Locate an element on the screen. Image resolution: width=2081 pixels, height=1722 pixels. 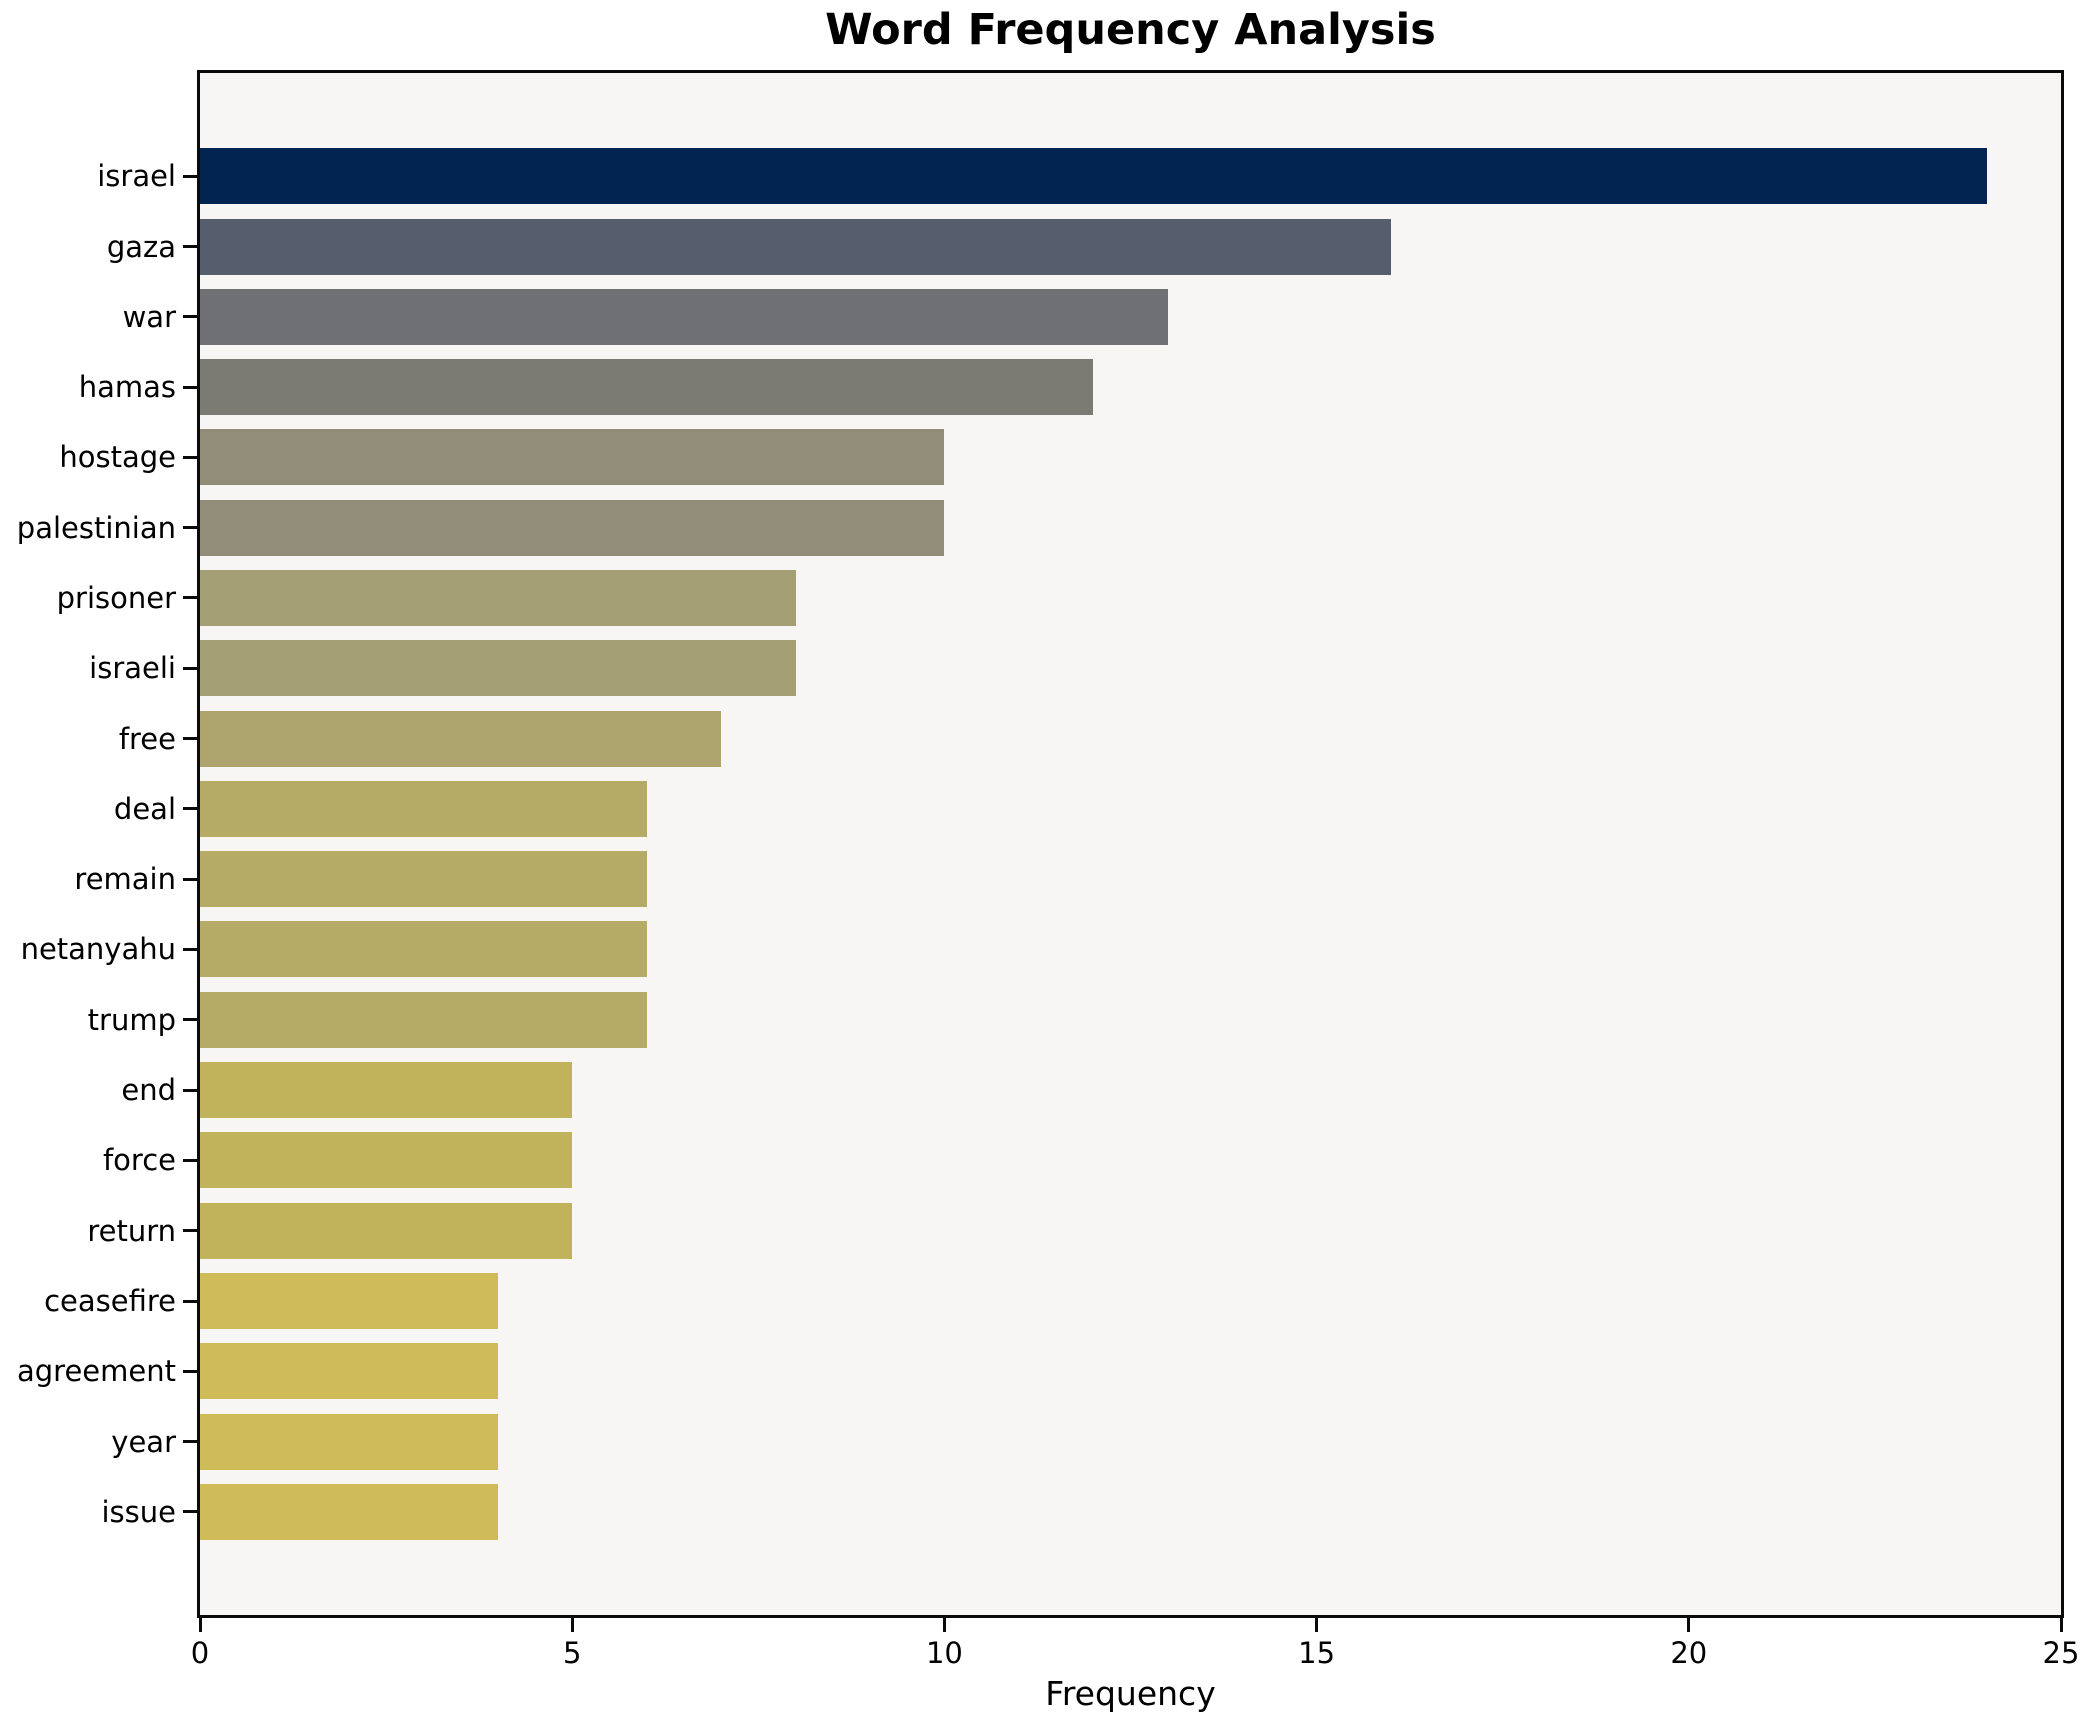
y-label-netanyahu: netanyahu is located at coordinates (98, 949).